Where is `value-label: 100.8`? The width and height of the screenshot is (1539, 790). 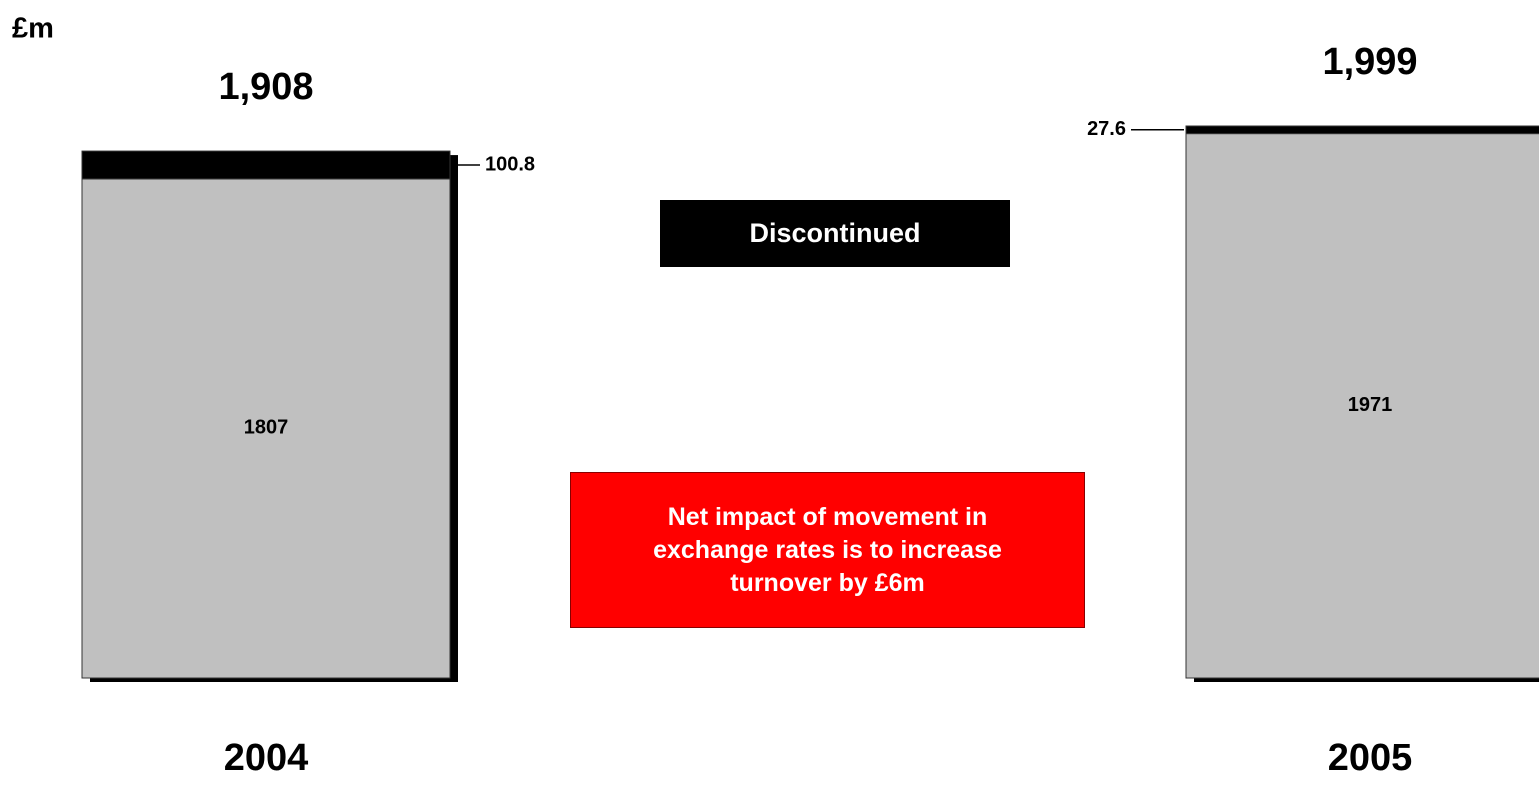
value-label: 100.8 is located at coordinates (510, 164).